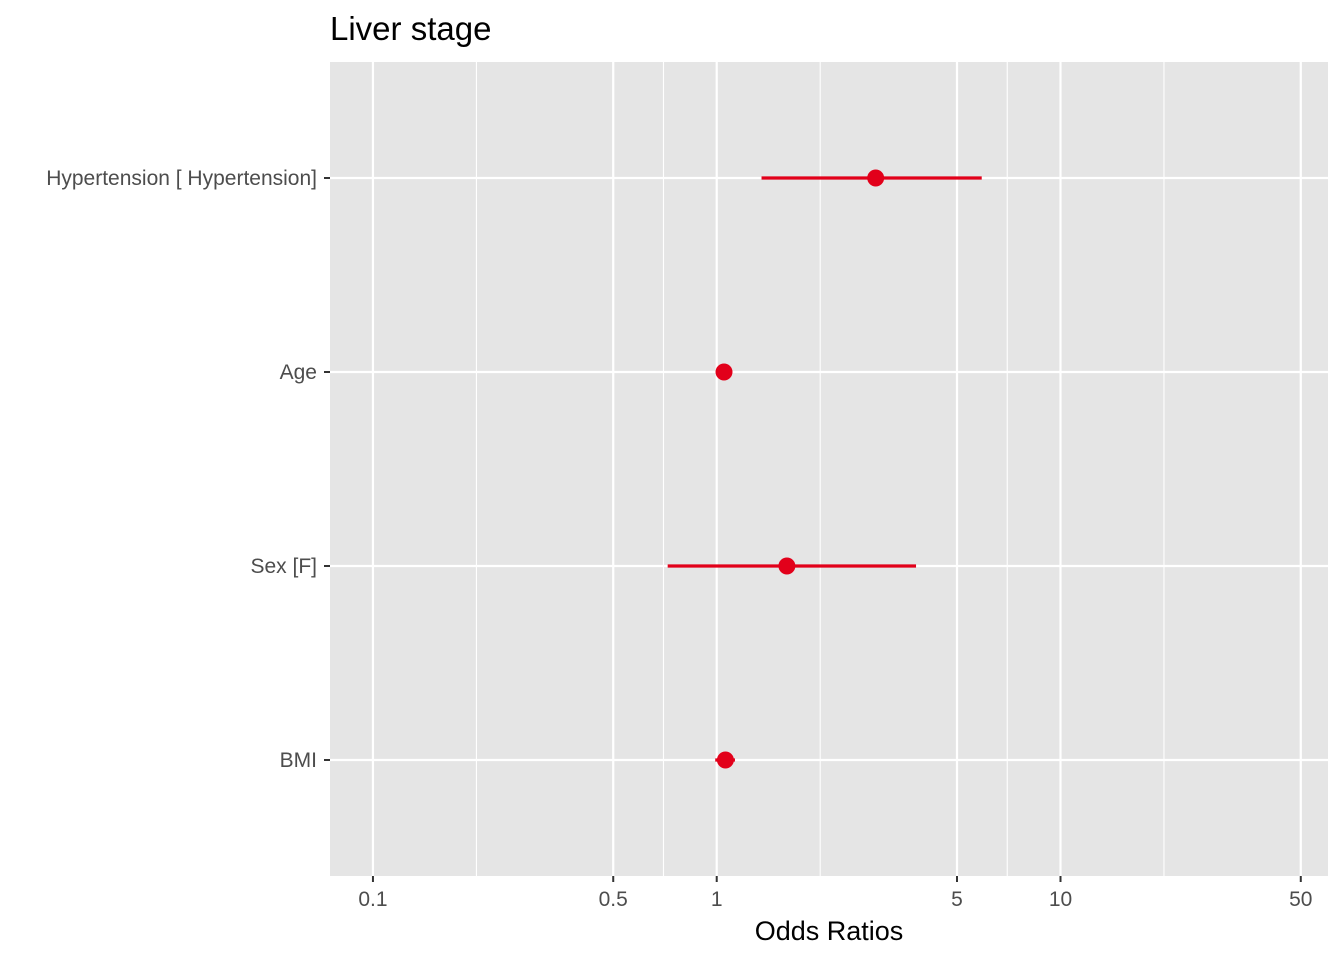 The image size is (1344, 960). Describe the element at coordinates (824, 469) in the screenshot. I see `data-marks` at that location.